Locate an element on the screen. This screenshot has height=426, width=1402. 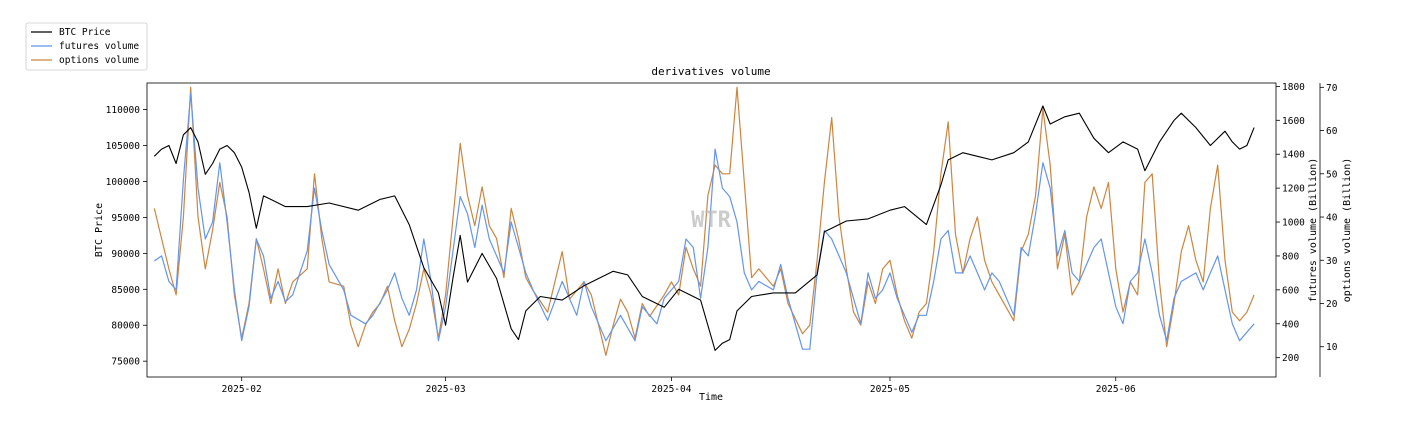
y-left-tick-label: 85000 is located at coordinates (125, 290).